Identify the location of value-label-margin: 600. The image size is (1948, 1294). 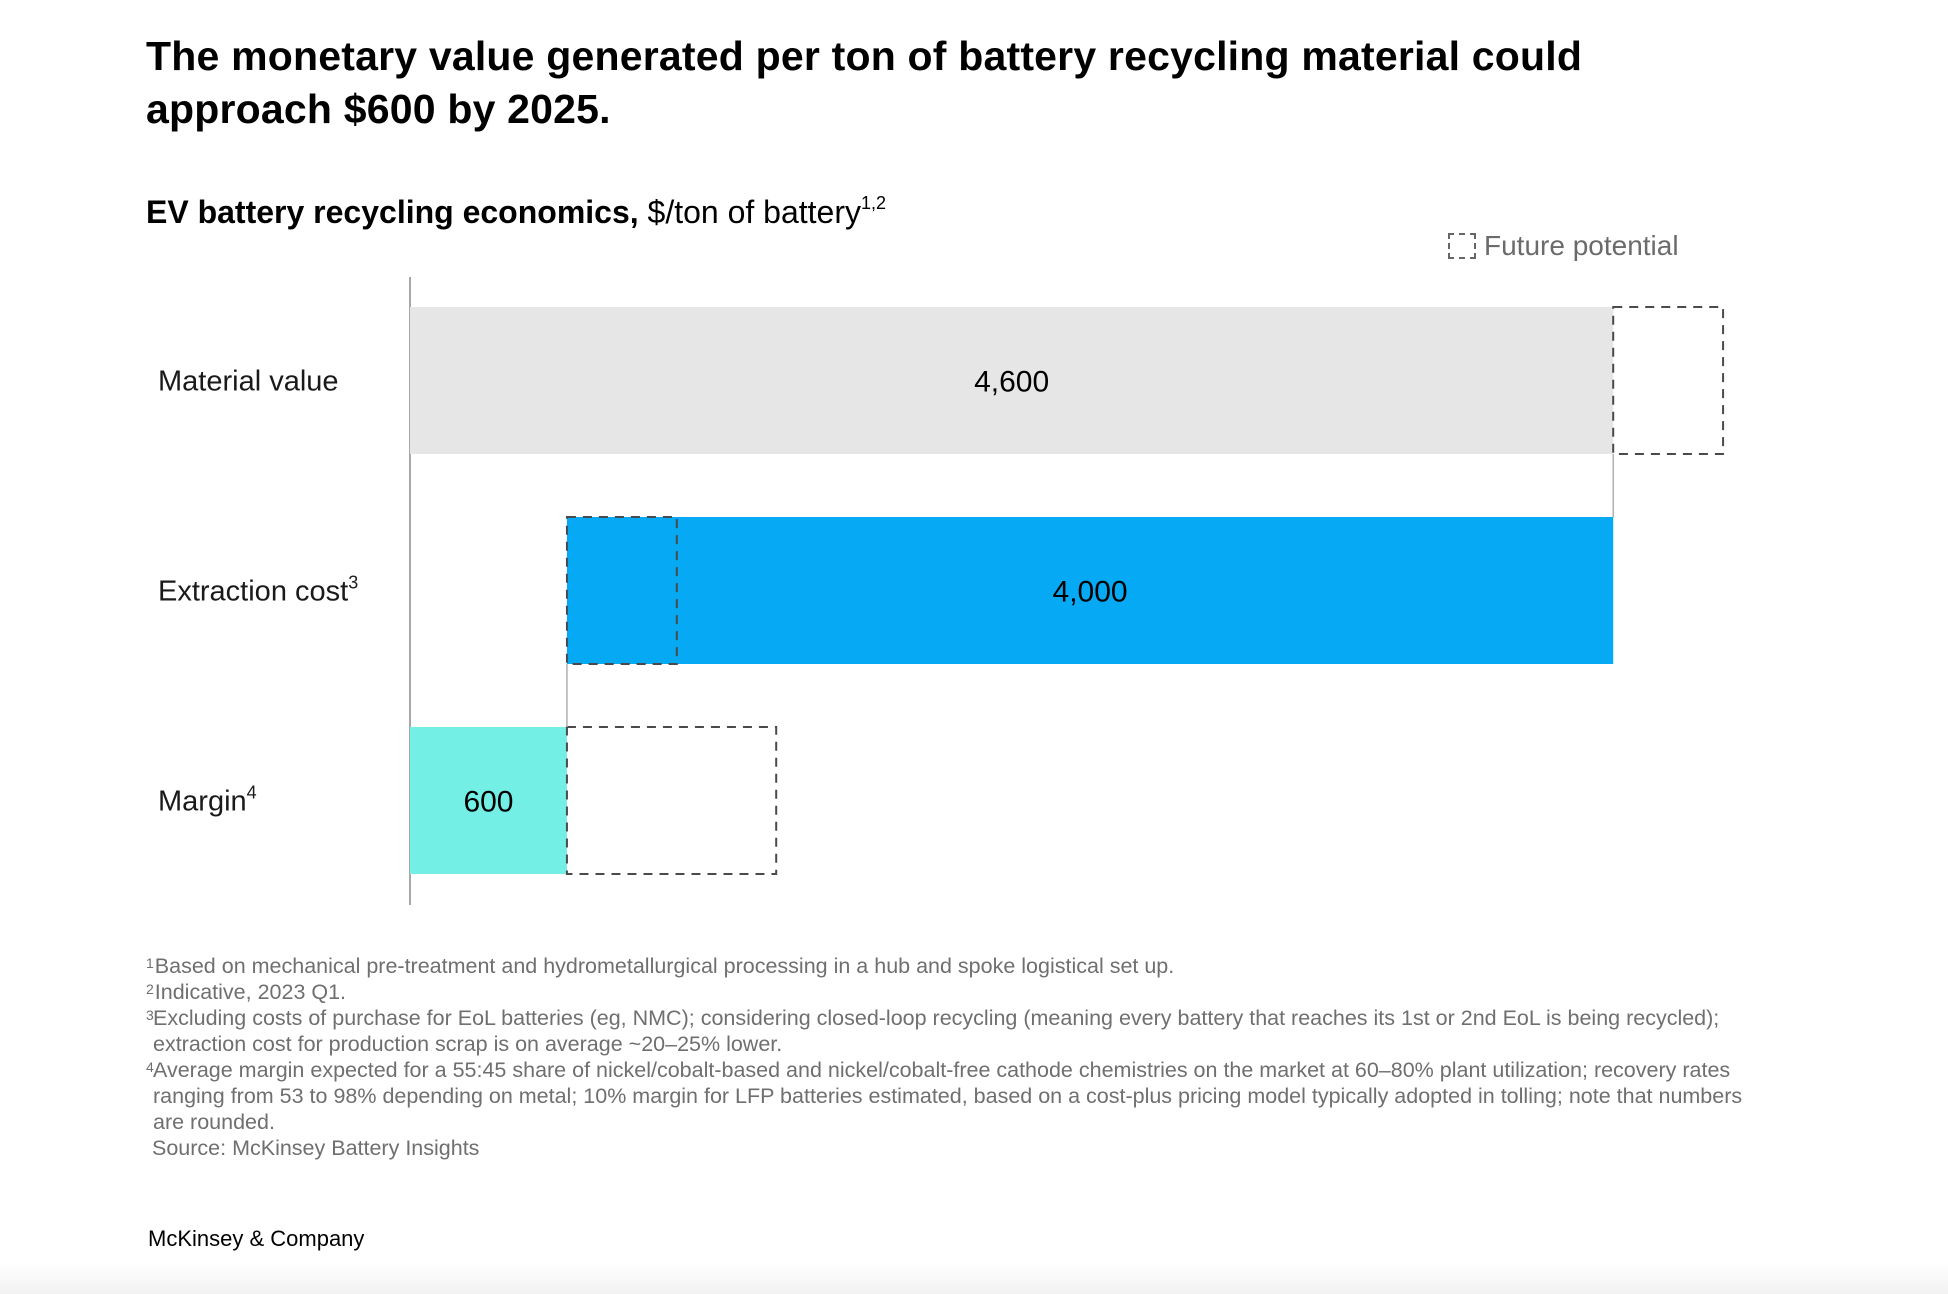
(488, 802).